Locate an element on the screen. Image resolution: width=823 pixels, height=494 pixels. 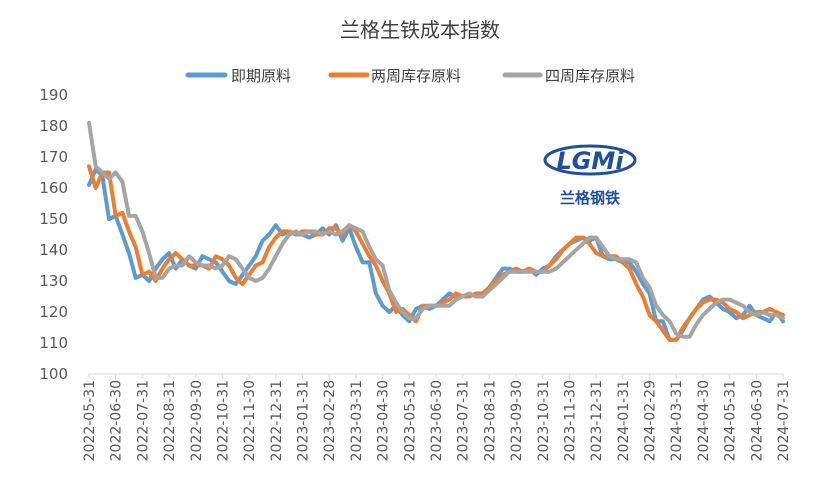
x-tick-label: 2022-10-31 is located at coordinates (223, 420).